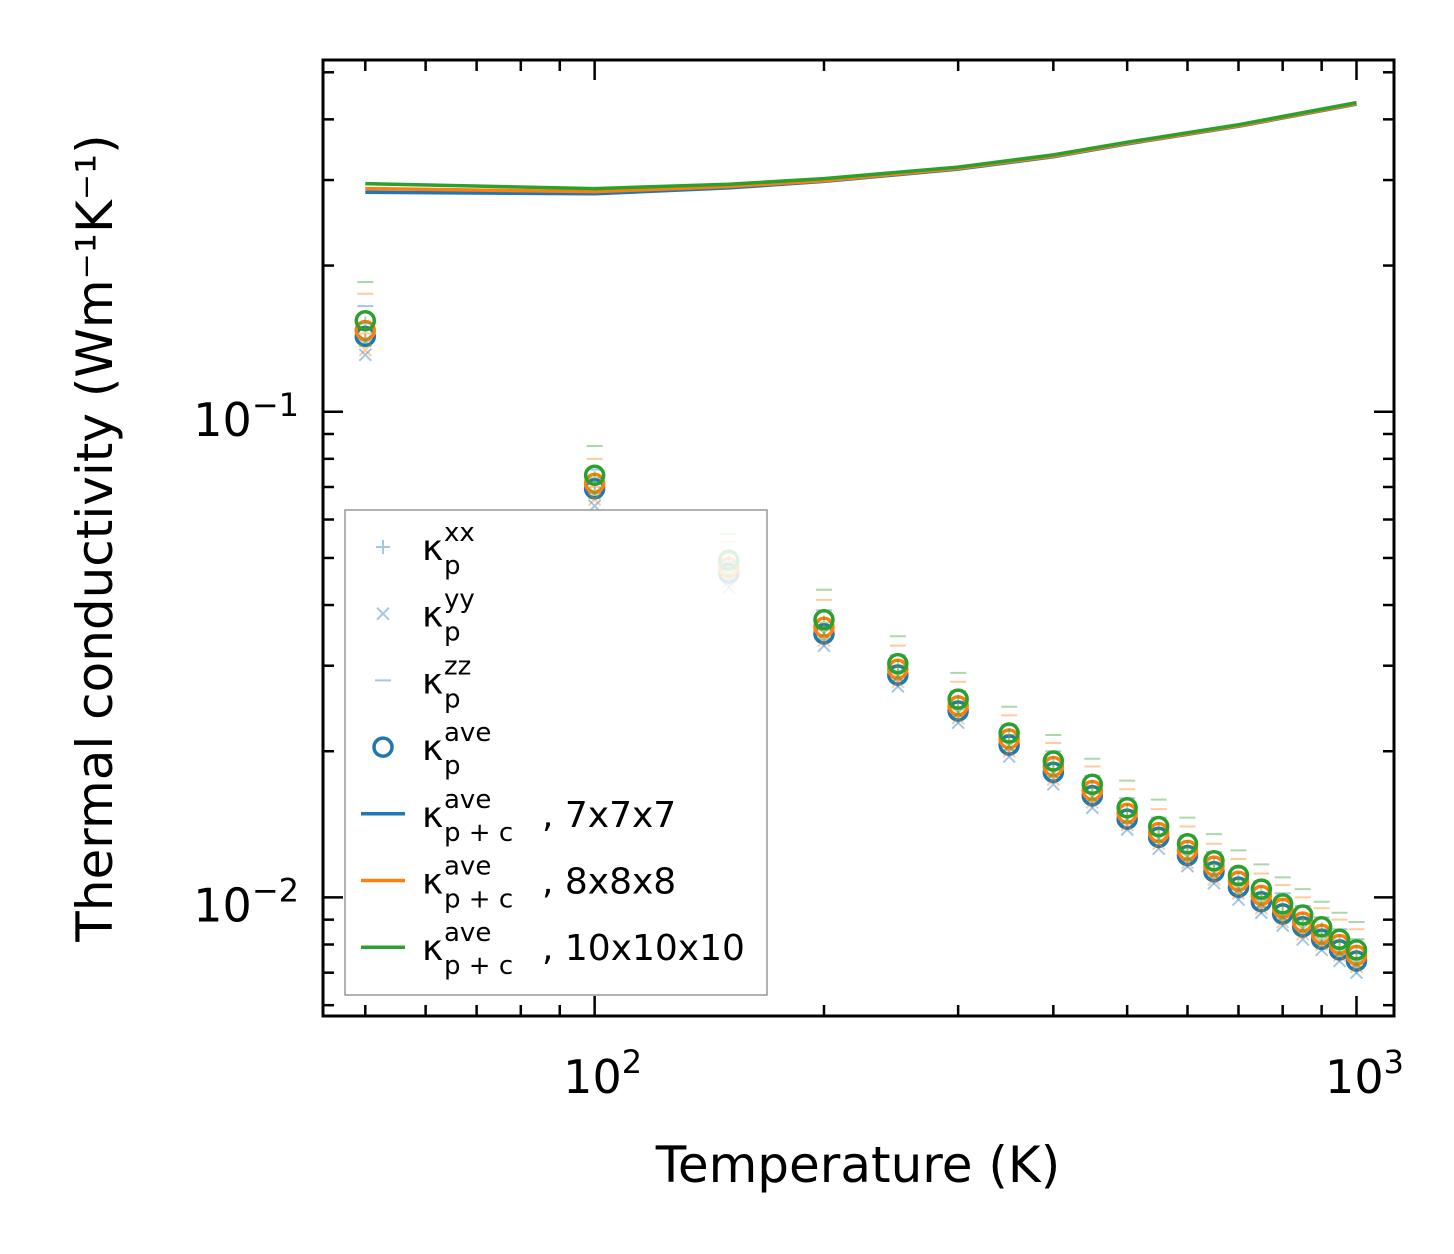  What do you see at coordinates (556, 752) in the screenshot?
I see `legend-box` at bounding box center [556, 752].